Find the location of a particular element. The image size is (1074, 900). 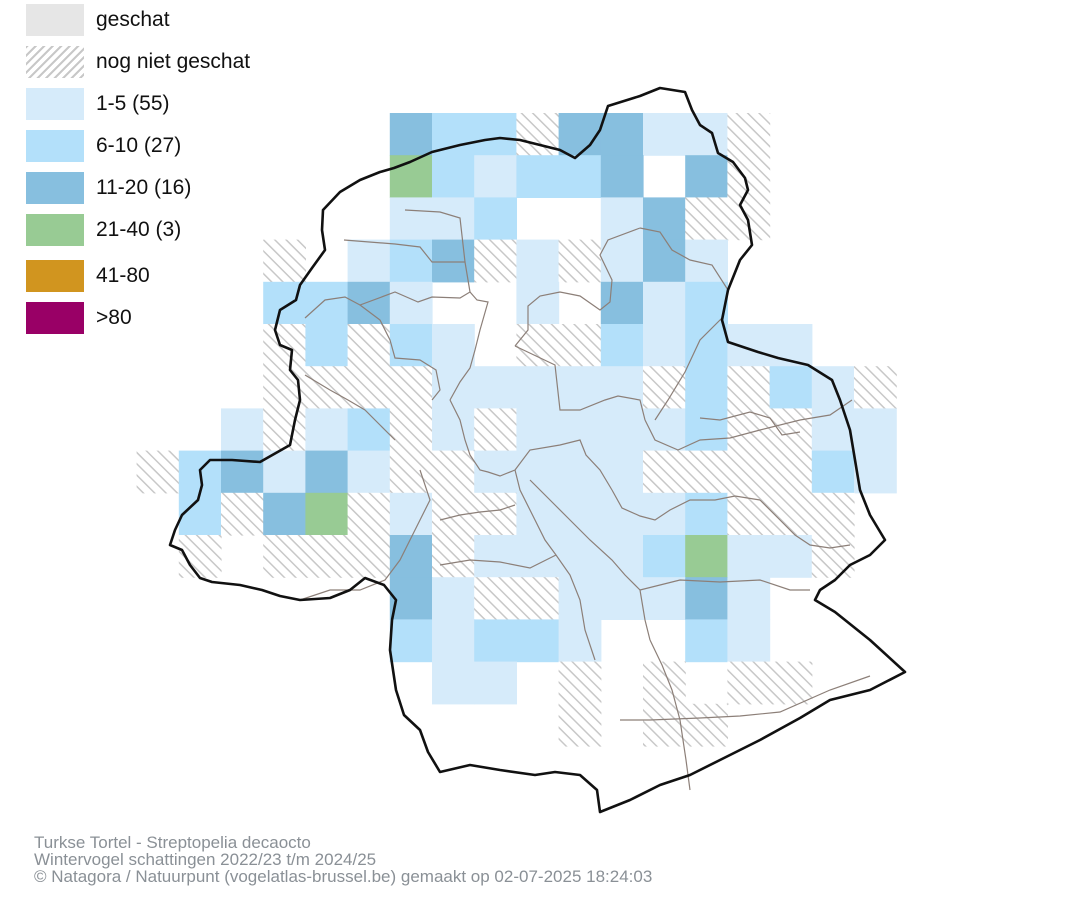

legend-label: 11-20 (16) is located at coordinates (144, 187).